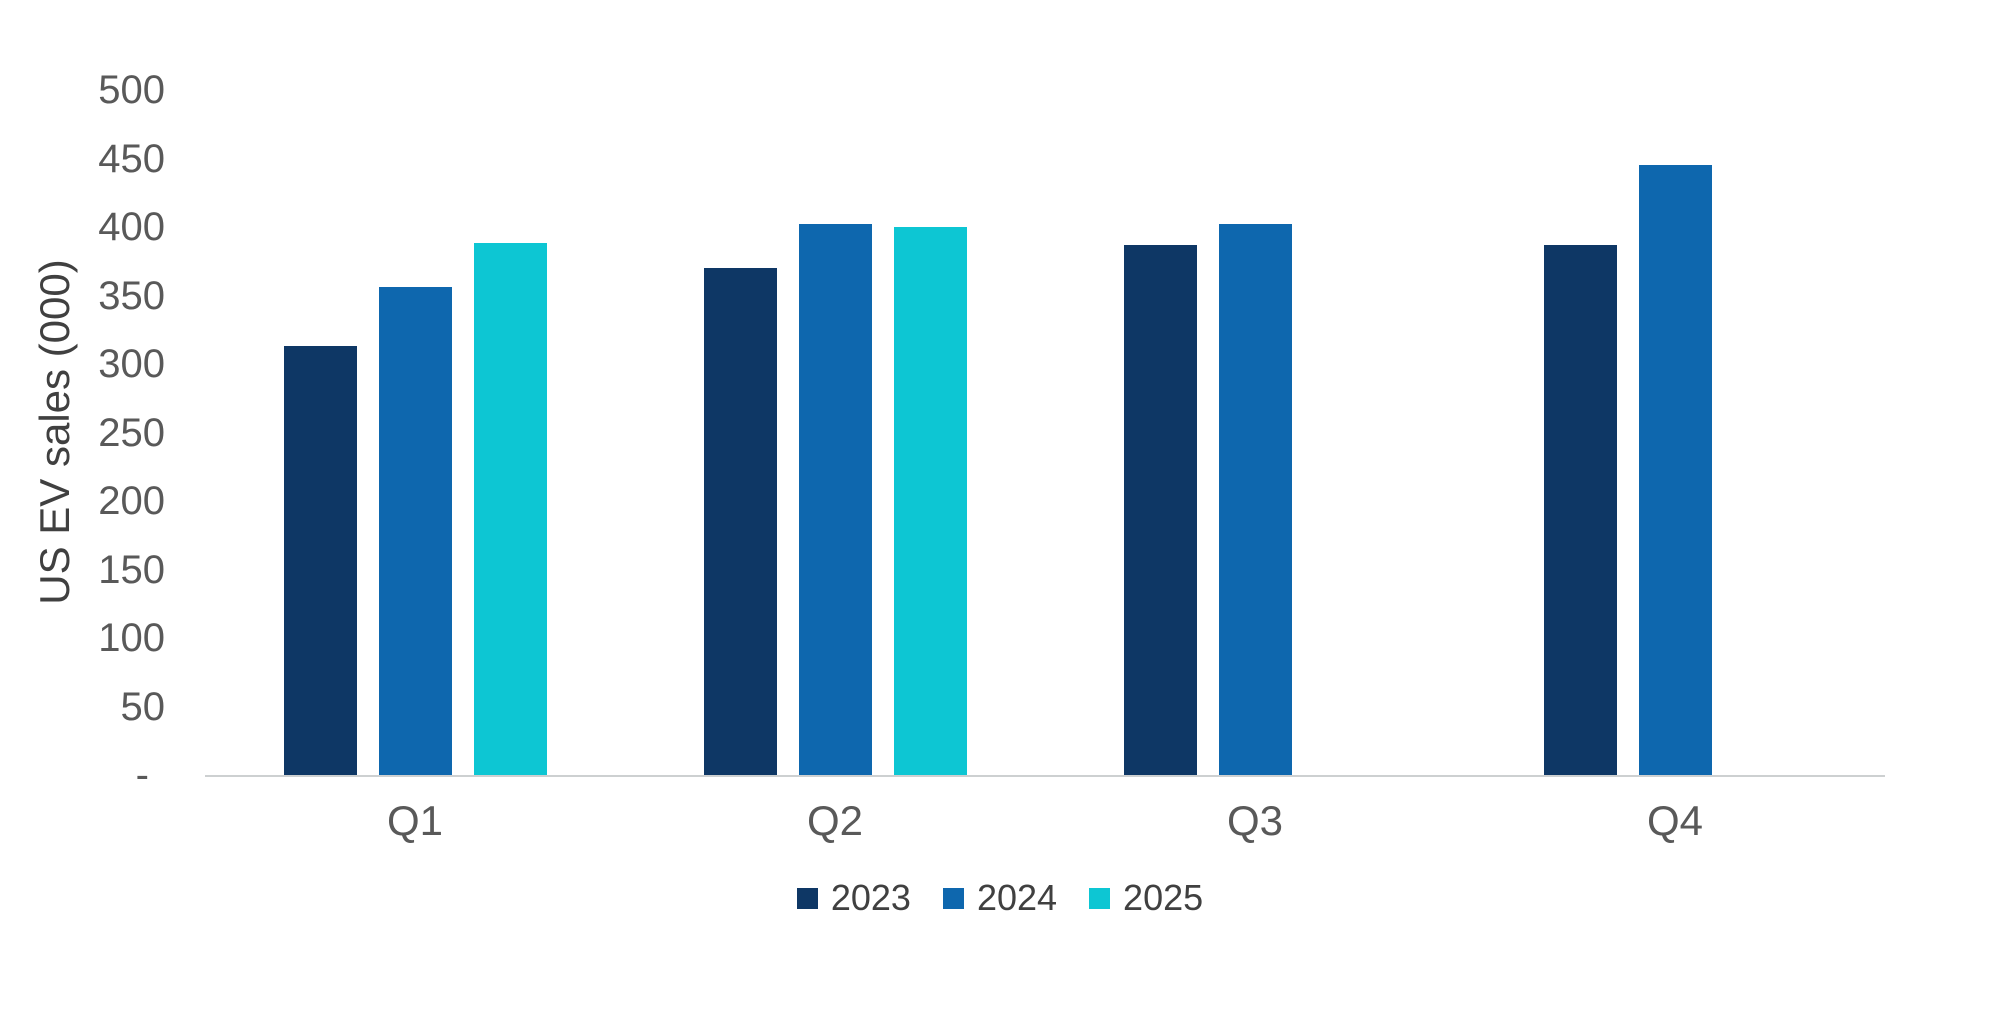 Image resolution: width=2000 pixels, height=1022 pixels. I want to click on x-axis-labels: Q1 Q2 Q3 Q4, so click(1045, 821).